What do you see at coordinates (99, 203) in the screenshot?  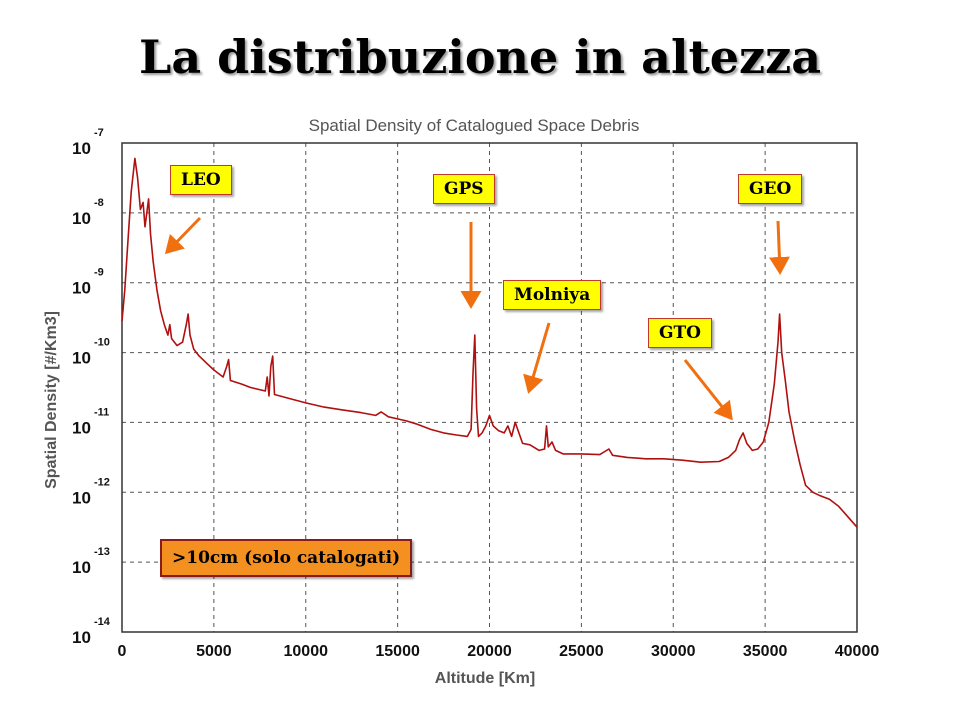 I see `y-tick-exponent: -8` at bounding box center [99, 203].